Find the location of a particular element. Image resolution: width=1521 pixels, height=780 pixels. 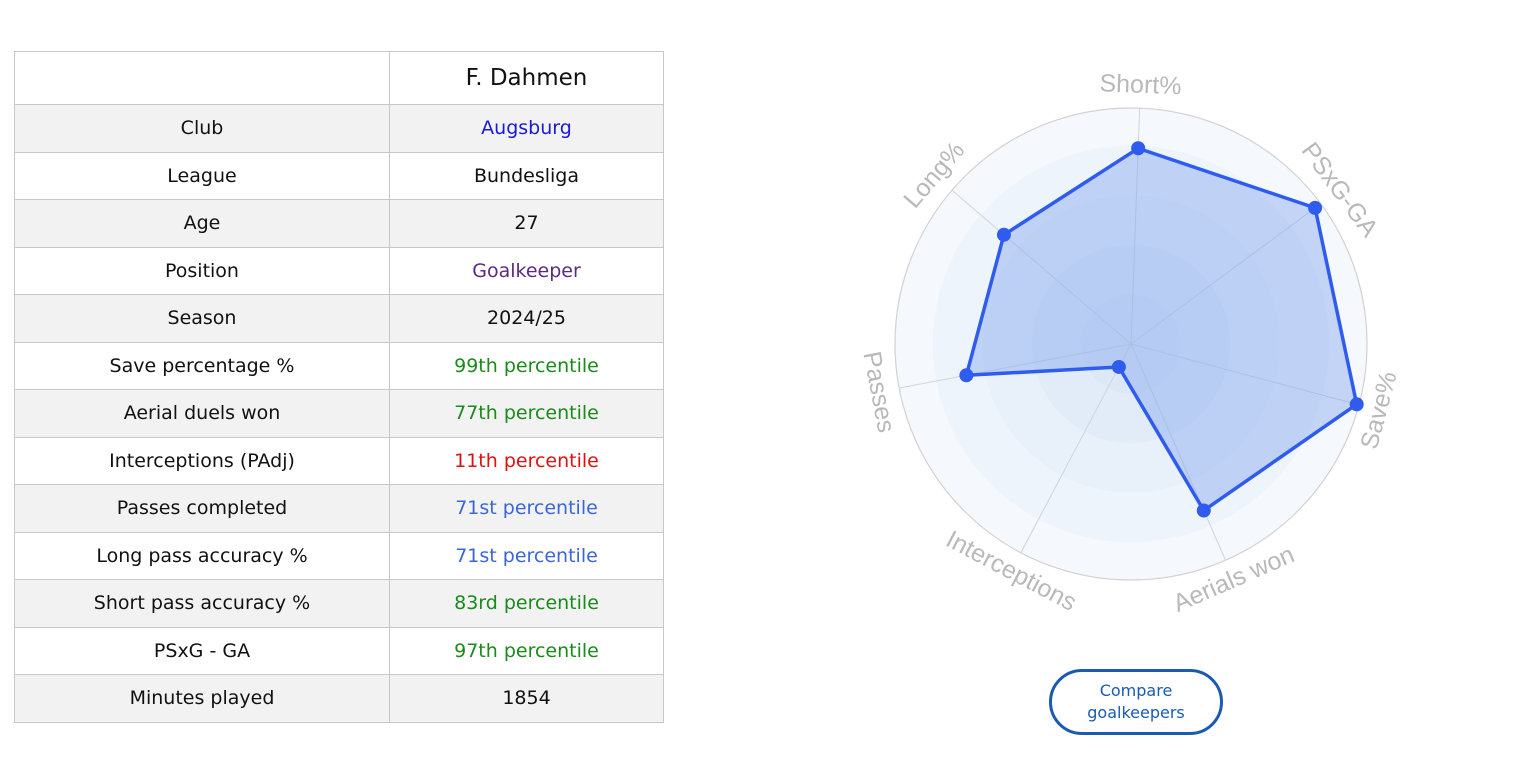

stat-value: 99th percentile is located at coordinates (526, 365).